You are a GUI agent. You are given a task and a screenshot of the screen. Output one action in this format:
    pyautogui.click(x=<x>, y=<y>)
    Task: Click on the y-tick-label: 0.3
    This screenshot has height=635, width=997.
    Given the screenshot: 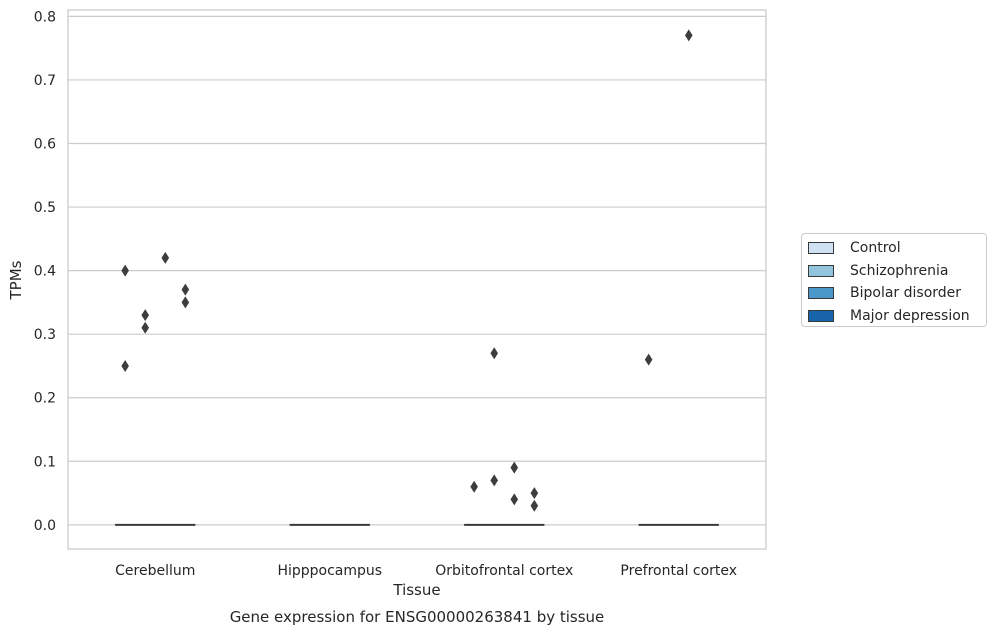 What is the action you would take?
    pyautogui.click(x=45, y=335)
    